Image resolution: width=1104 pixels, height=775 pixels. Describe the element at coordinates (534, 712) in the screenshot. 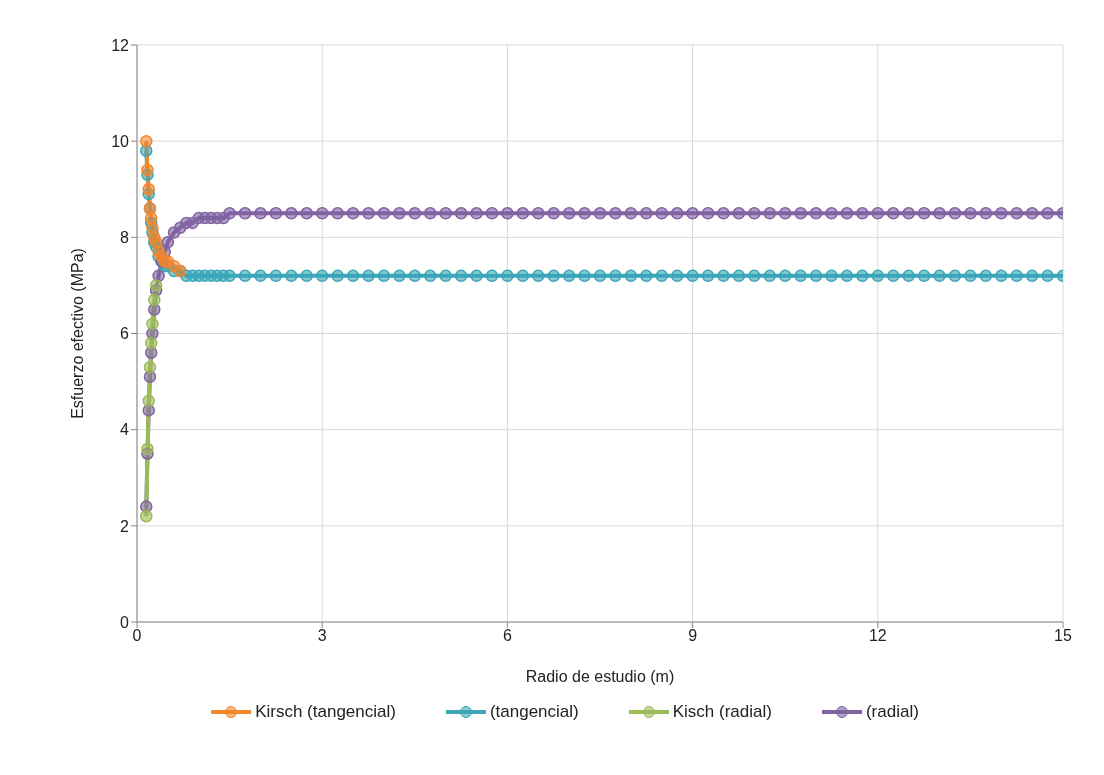

I see `legend-label: (tangencial)` at that location.